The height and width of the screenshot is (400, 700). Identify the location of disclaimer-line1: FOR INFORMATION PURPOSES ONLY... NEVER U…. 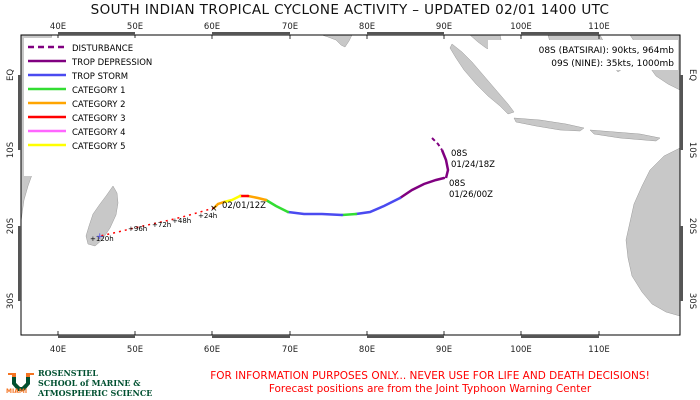
(430, 376).